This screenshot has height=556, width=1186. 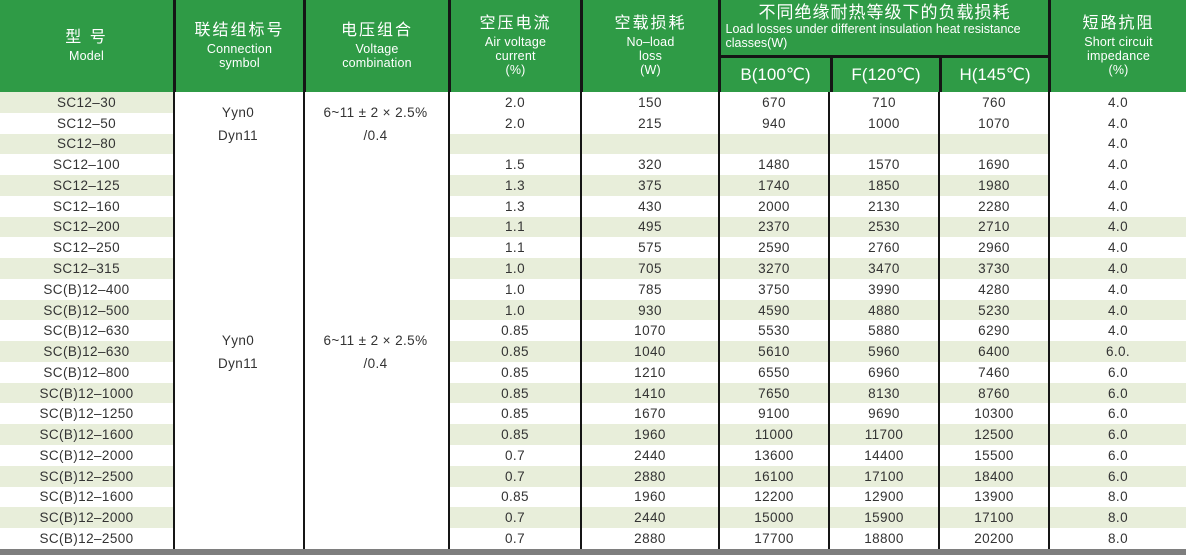 What do you see at coordinates (883, 372) in the screenshot?
I see `cell-f: 6960` at bounding box center [883, 372].